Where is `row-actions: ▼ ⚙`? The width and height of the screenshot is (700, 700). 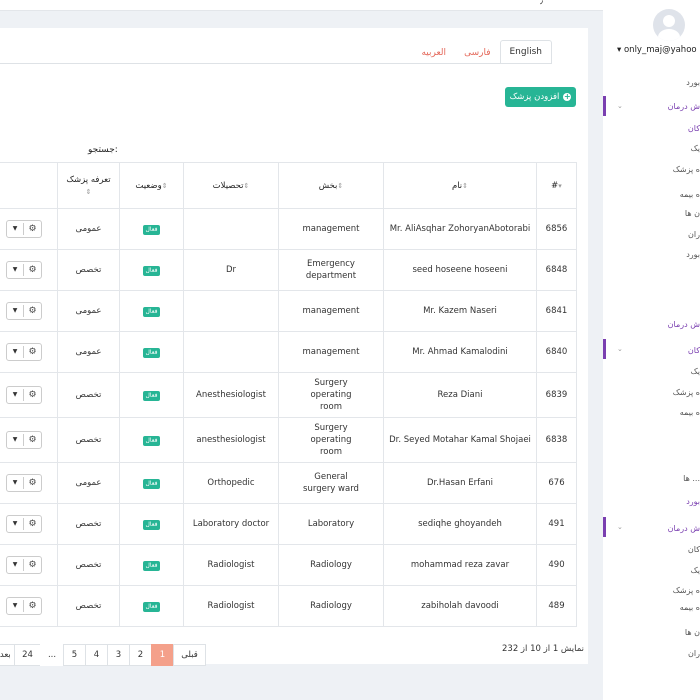 row-actions: ▼ ⚙ is located at coordinates (29, 311).